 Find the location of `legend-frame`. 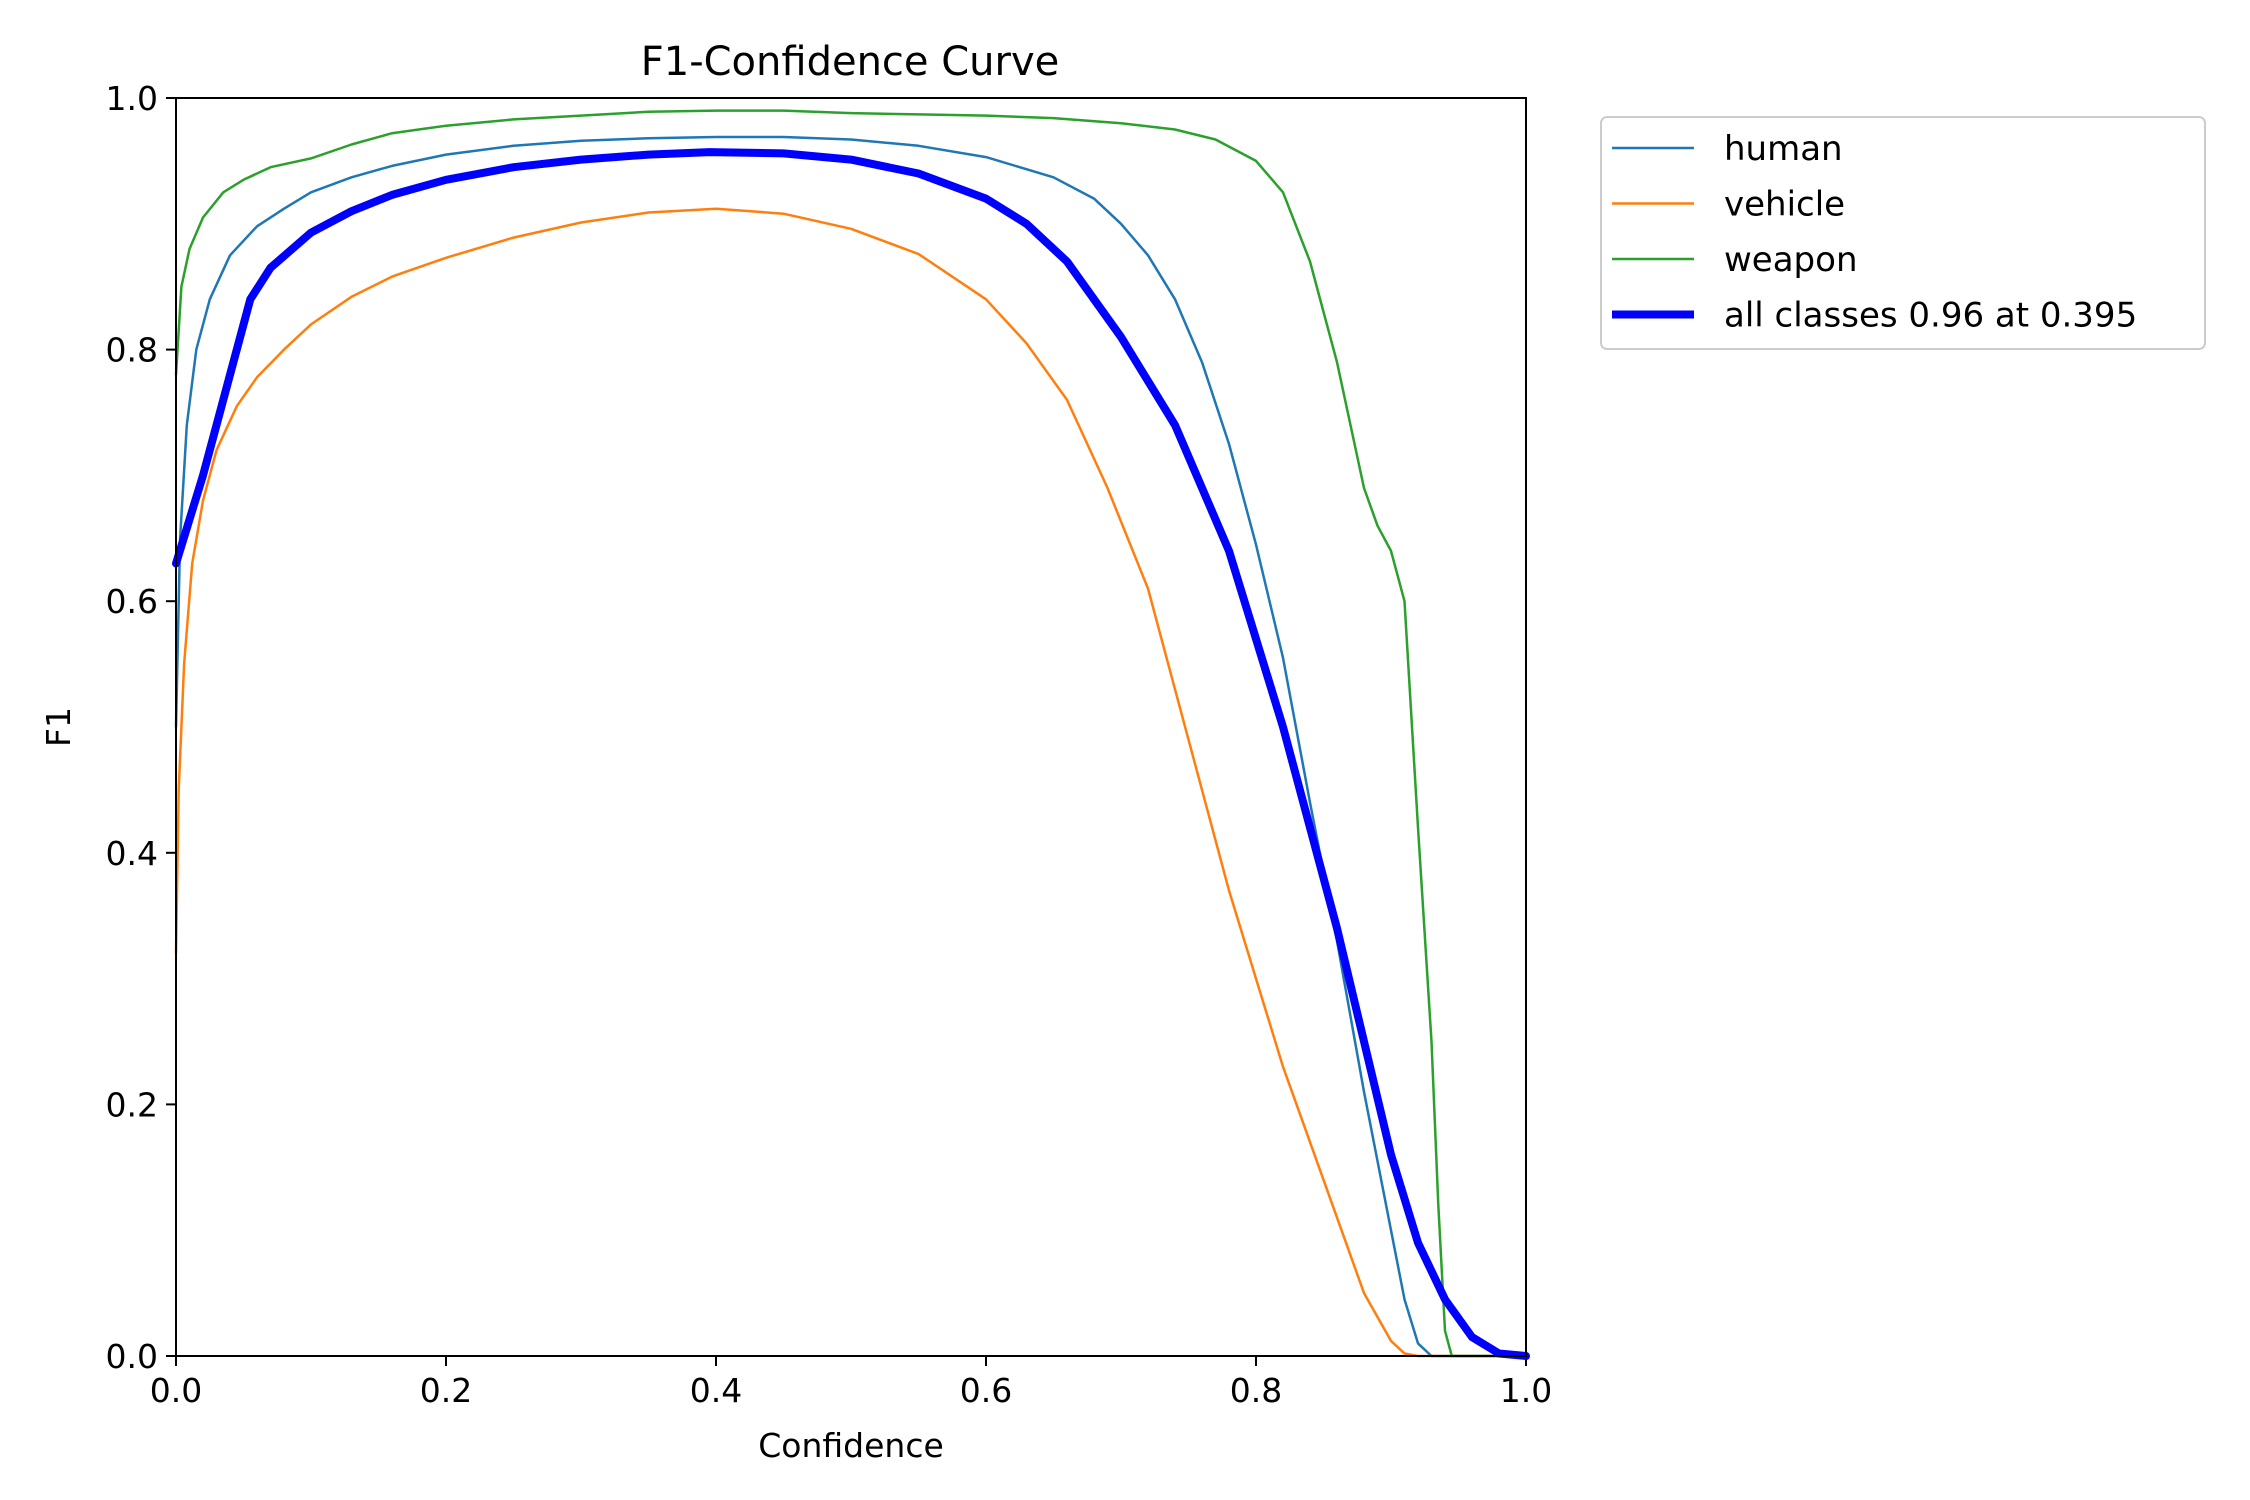

legend-frame is located at coordinates (1903, 233).